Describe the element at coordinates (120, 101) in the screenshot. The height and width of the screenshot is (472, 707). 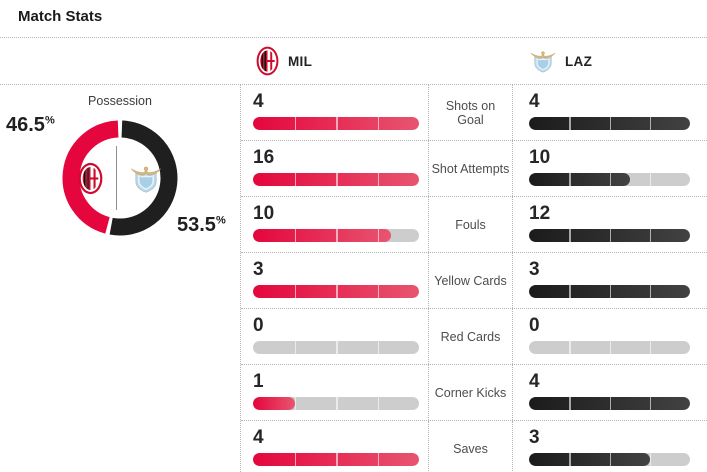
I see `possession-title: Possession` at that location.